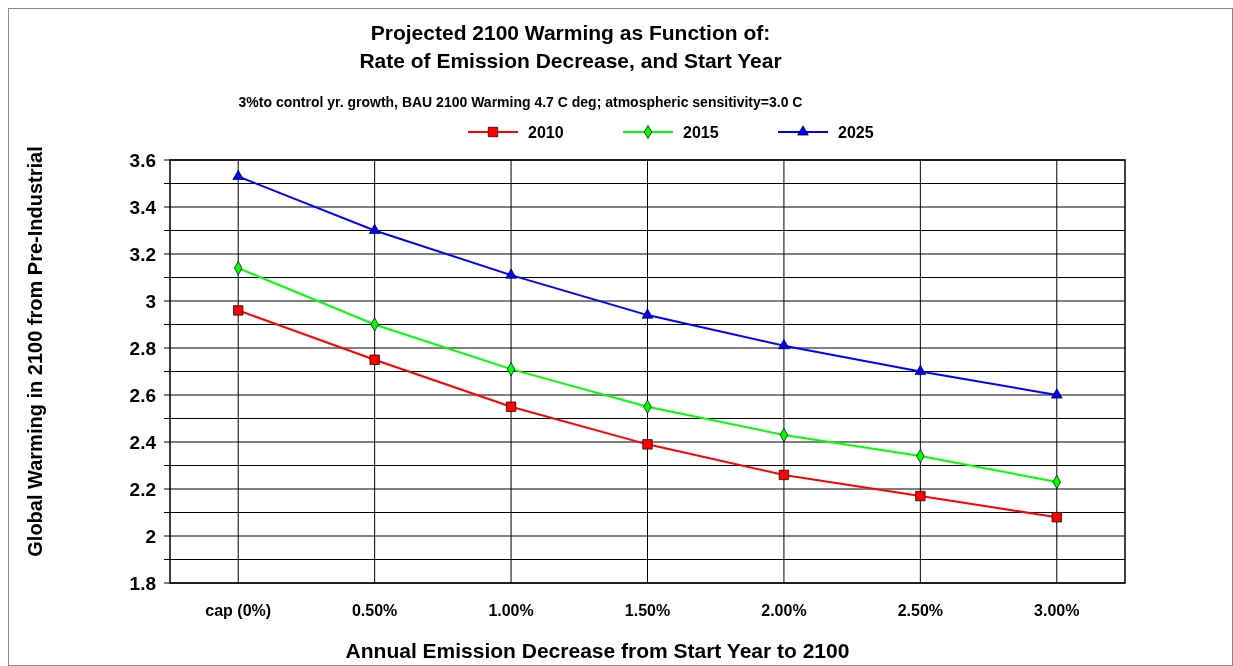 The width and height of the screenshot is (1233, 666). What do you see at coordinates (546, 132) in the screenshot?
I see `legend-label: 2010` at bounding box center [546, 132].